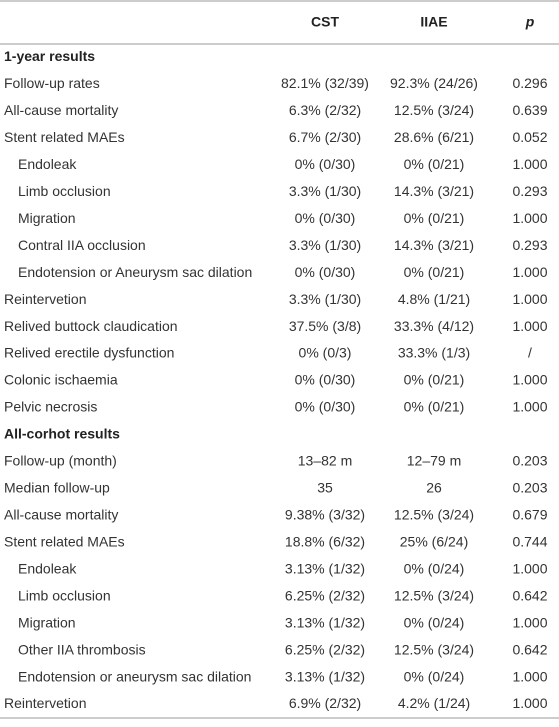 This screenshot has width=559, height=727. What do you see at coordinates (61, 380) in the screenshot?
I see `row-label: Colonic ischaemia` at bounding box center [61, 380].